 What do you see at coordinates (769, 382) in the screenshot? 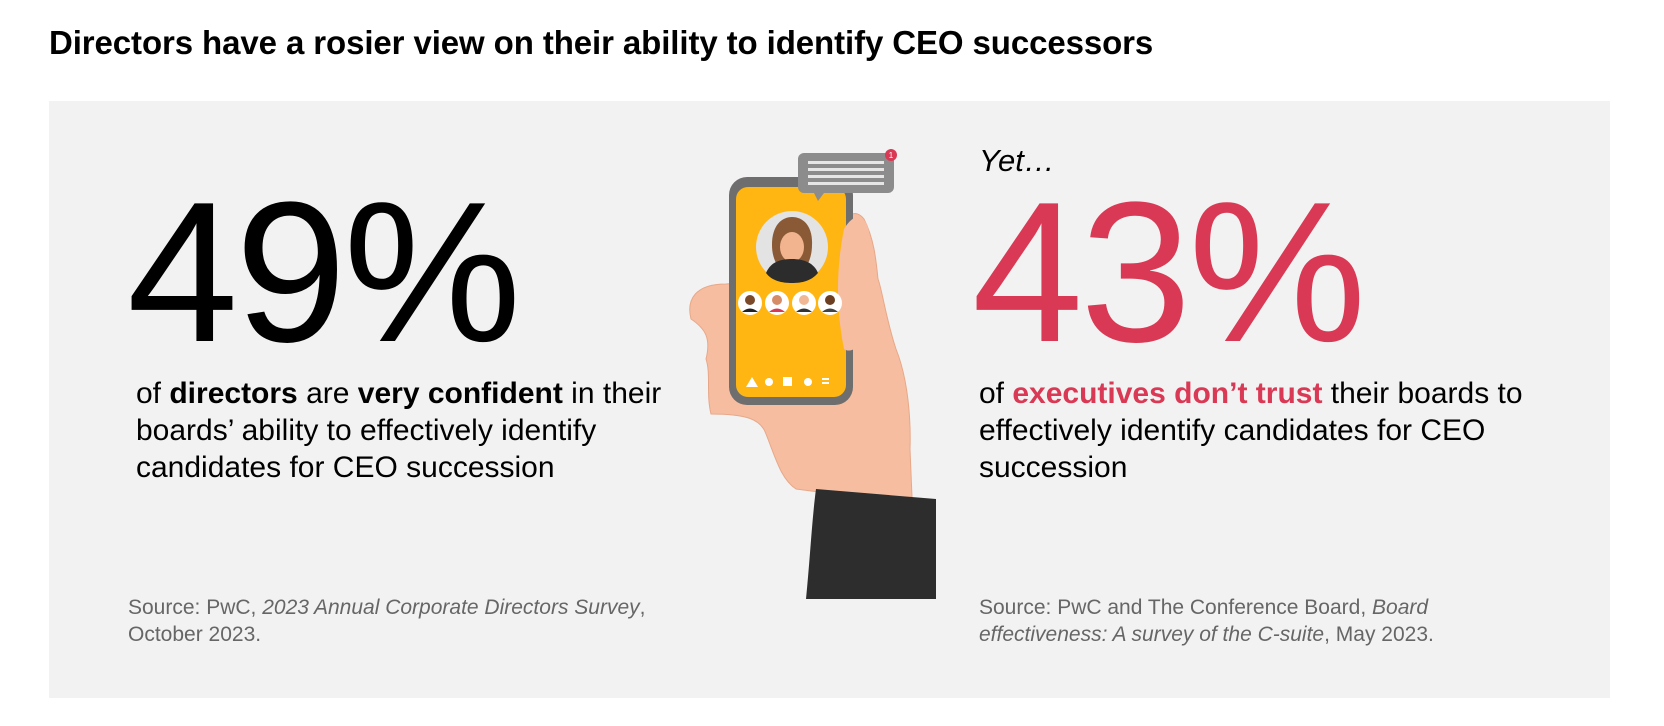
I see `link-icon` at bounding box center [769, 382].